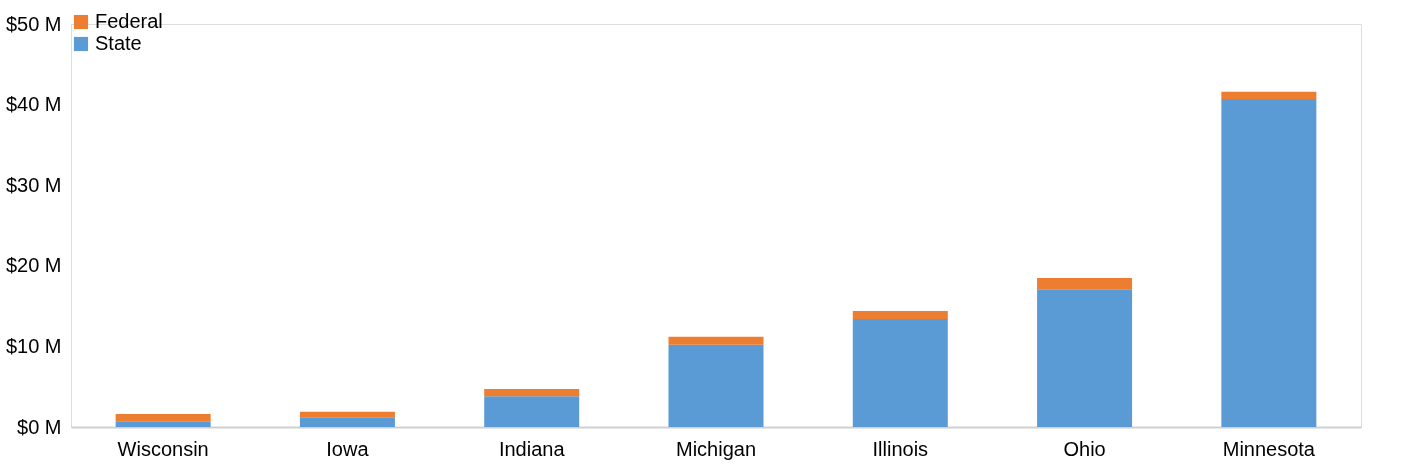  I want to click on x-tick-label: Iowa, so click(348, 448).